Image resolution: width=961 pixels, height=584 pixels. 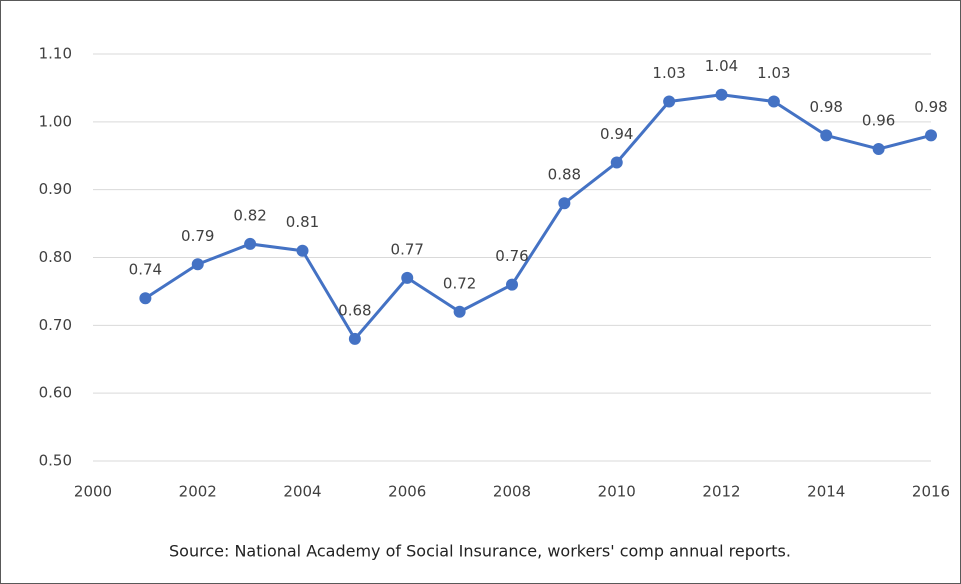 I want to click on y-tick-label: 1.00, so click(x=55, y=121).